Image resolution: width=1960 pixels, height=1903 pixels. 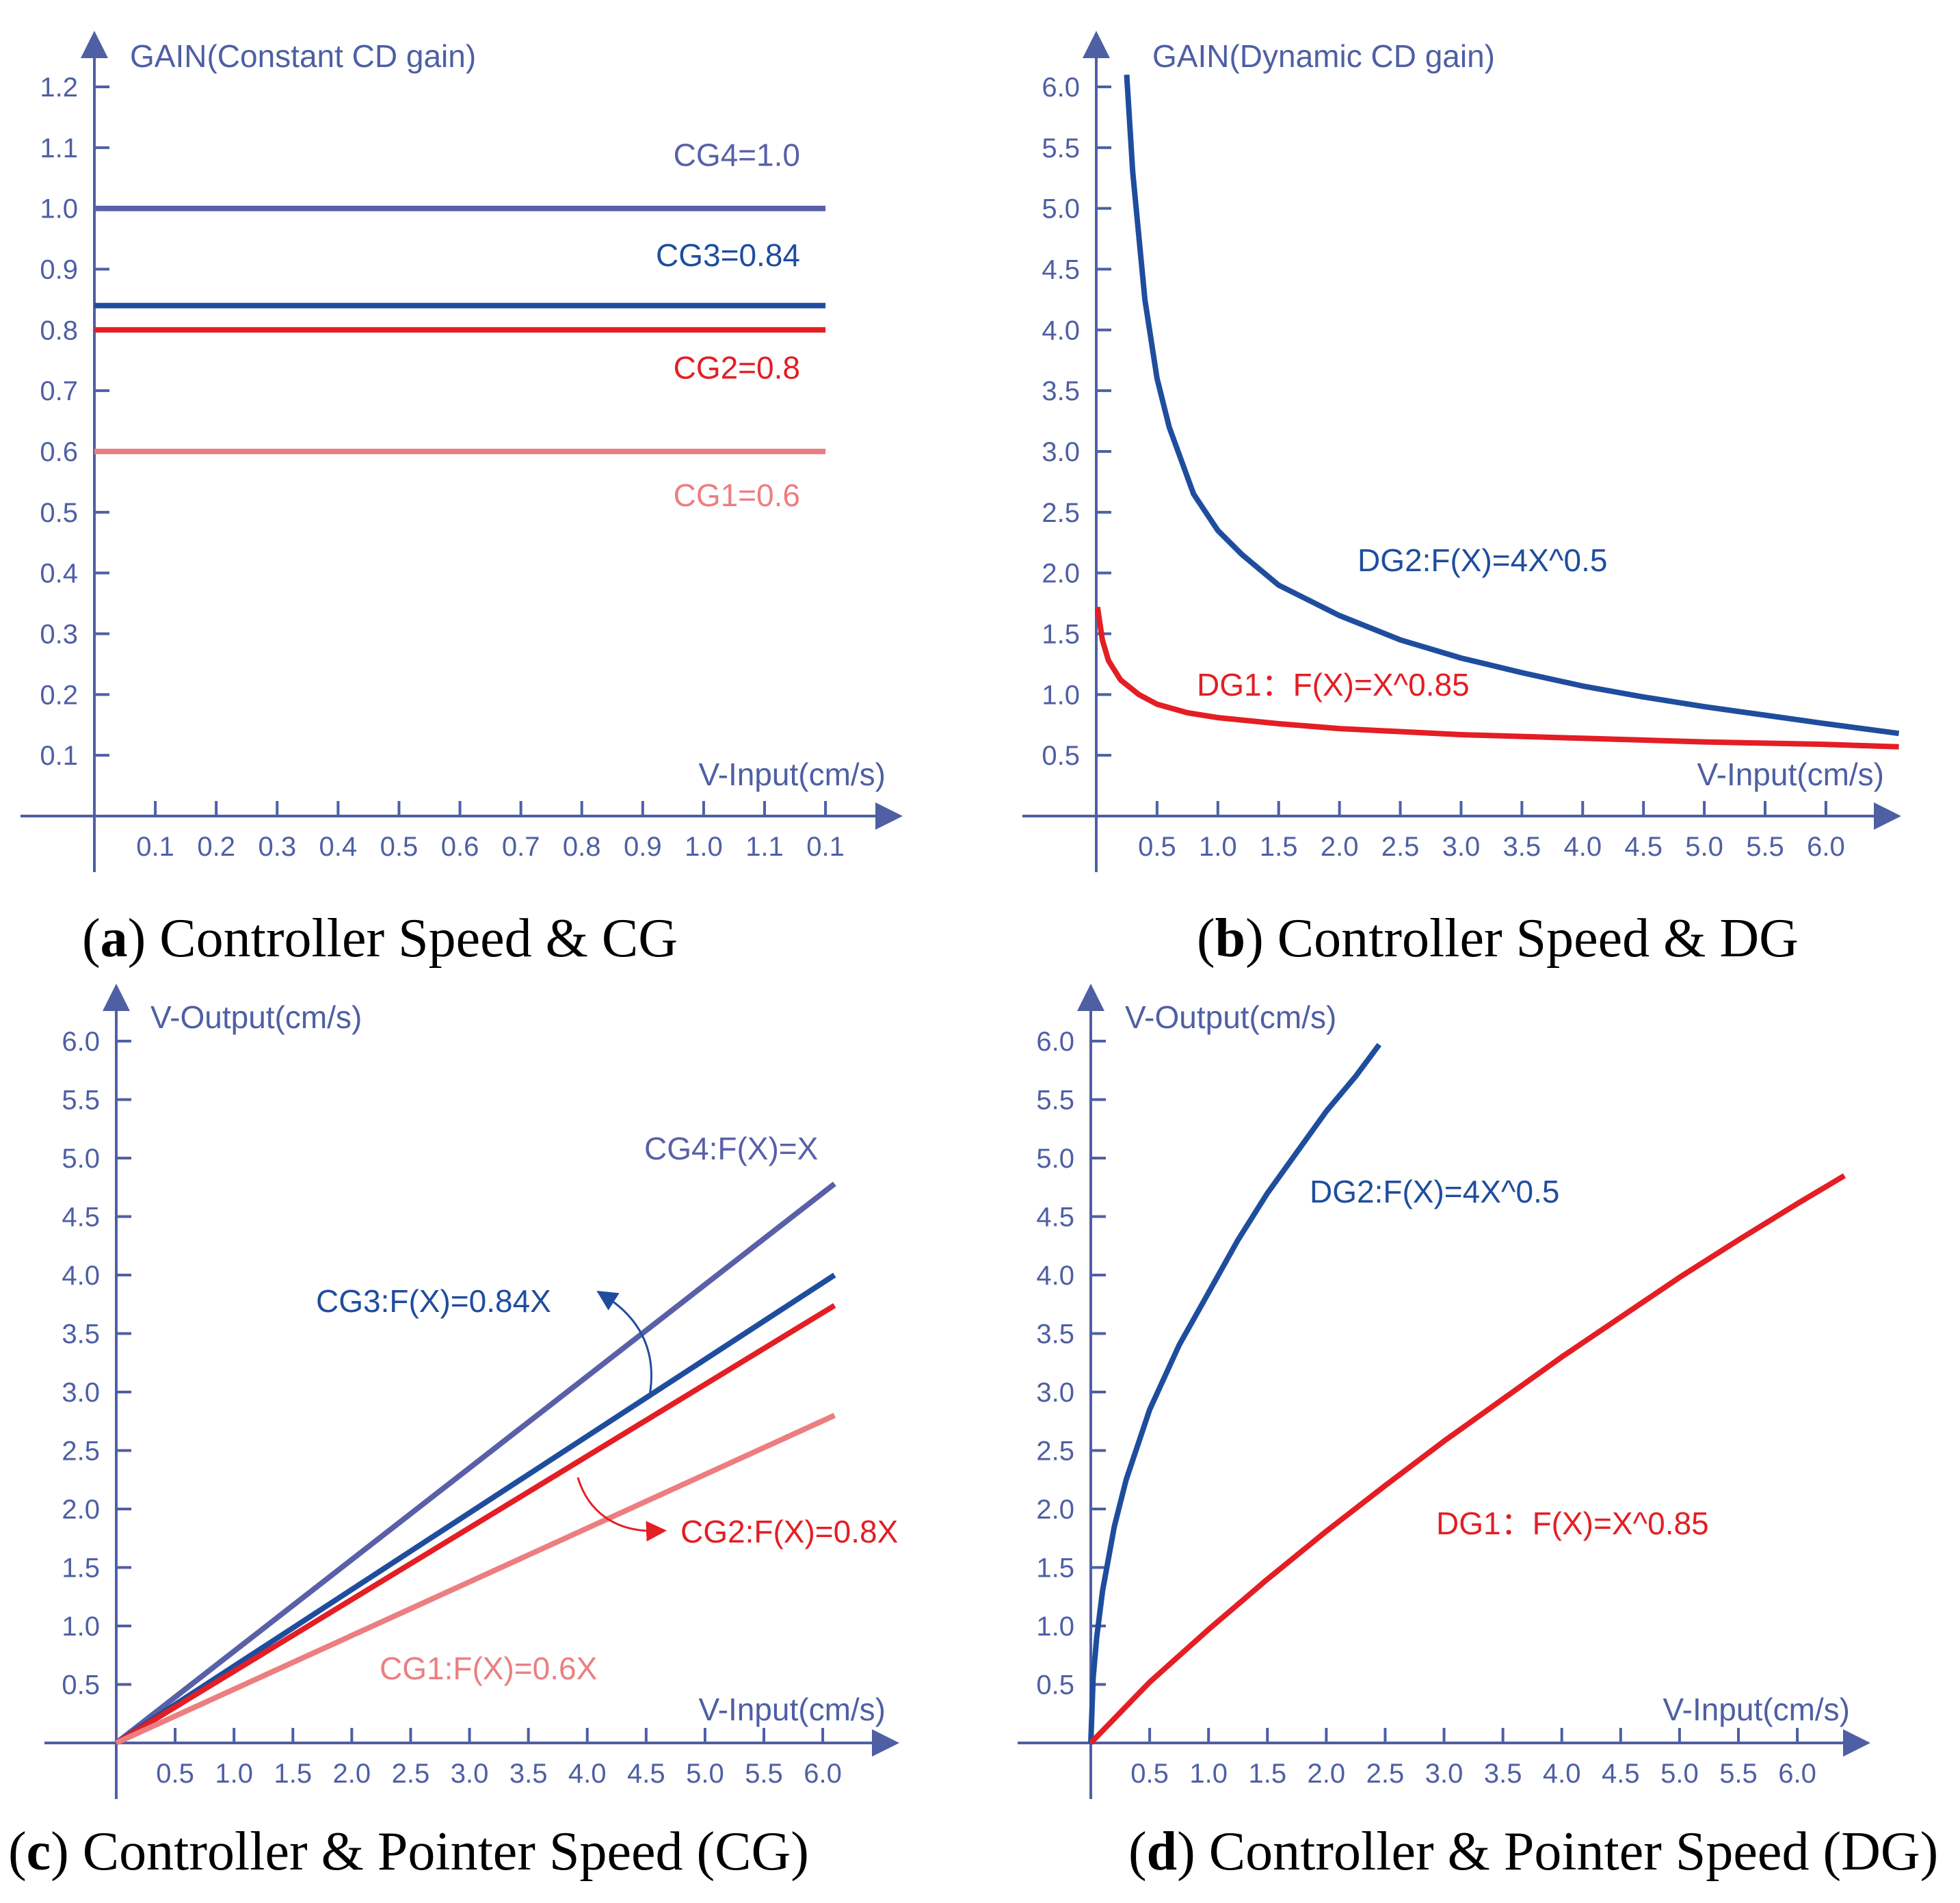 I want to click on caption-c: (c) Controller & Pointer Speed (CG), so click(x=408, y=1852).